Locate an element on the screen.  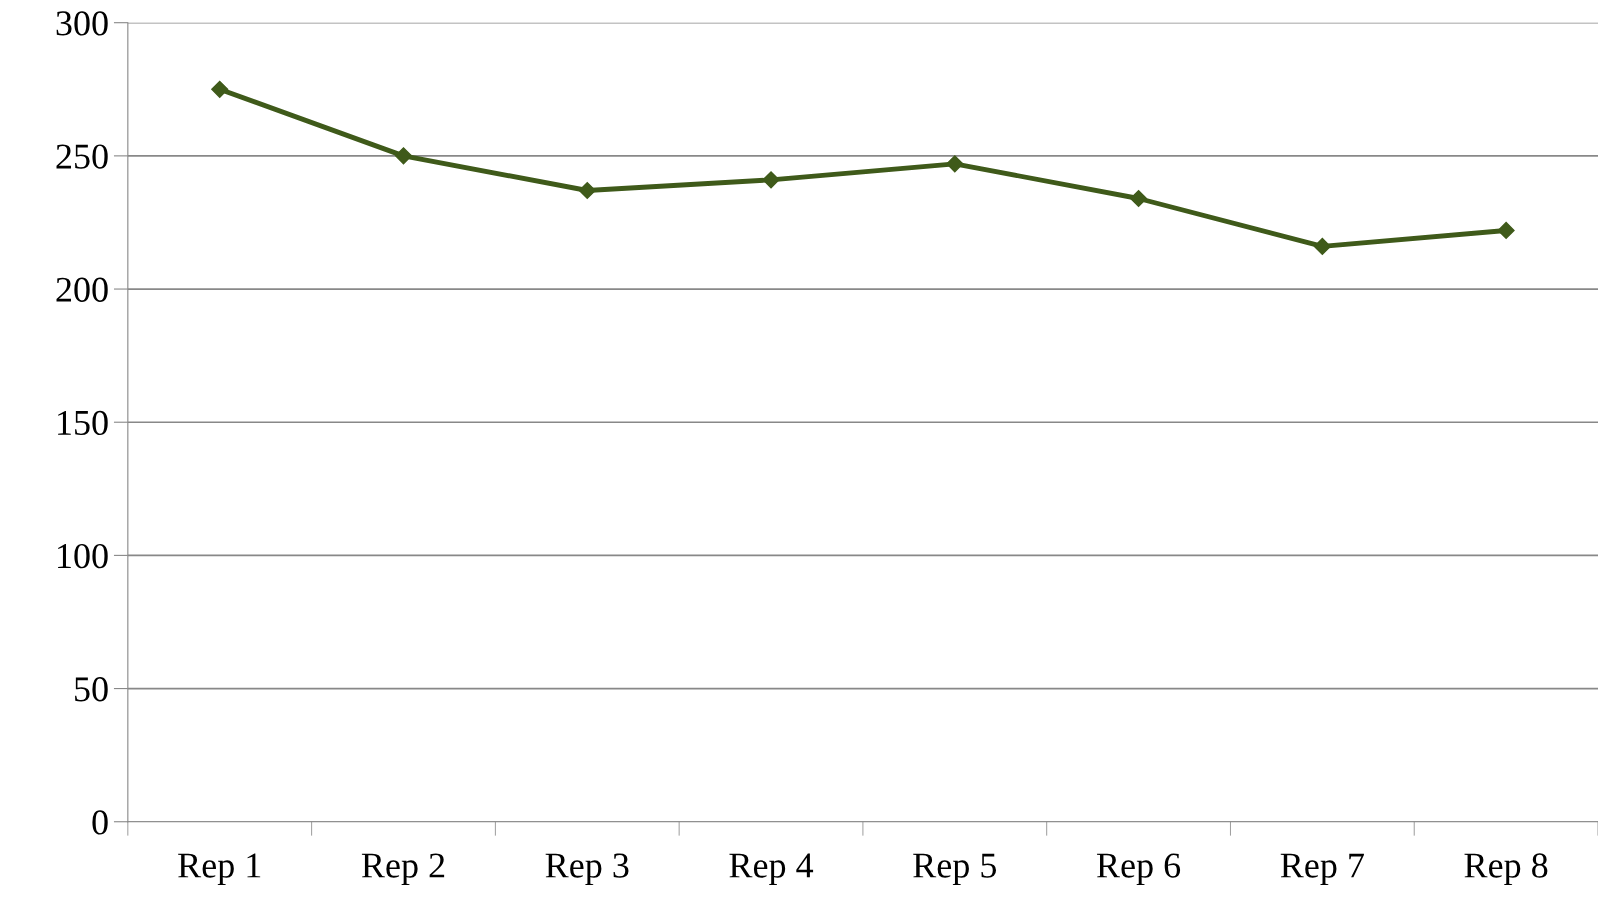
x-tick-label: Rep 2 is located at coordinates (403, 869).